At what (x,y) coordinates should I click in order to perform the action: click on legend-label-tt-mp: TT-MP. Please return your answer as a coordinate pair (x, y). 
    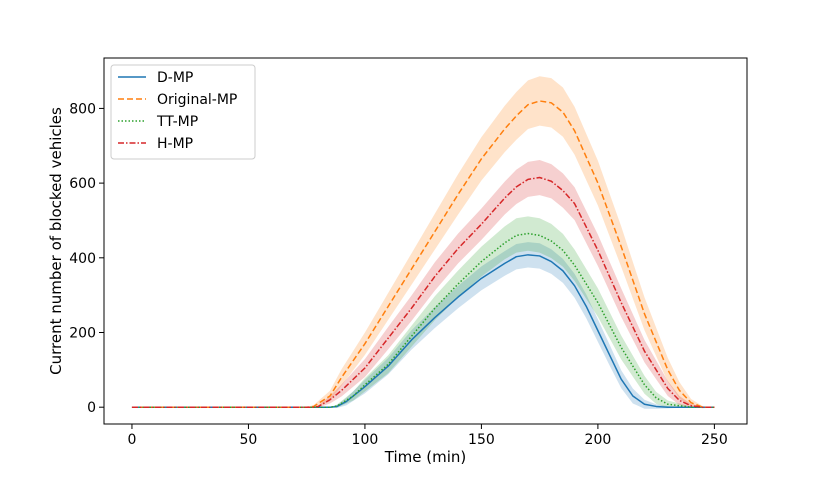
    Looking at the image, I should click on (177, 122).